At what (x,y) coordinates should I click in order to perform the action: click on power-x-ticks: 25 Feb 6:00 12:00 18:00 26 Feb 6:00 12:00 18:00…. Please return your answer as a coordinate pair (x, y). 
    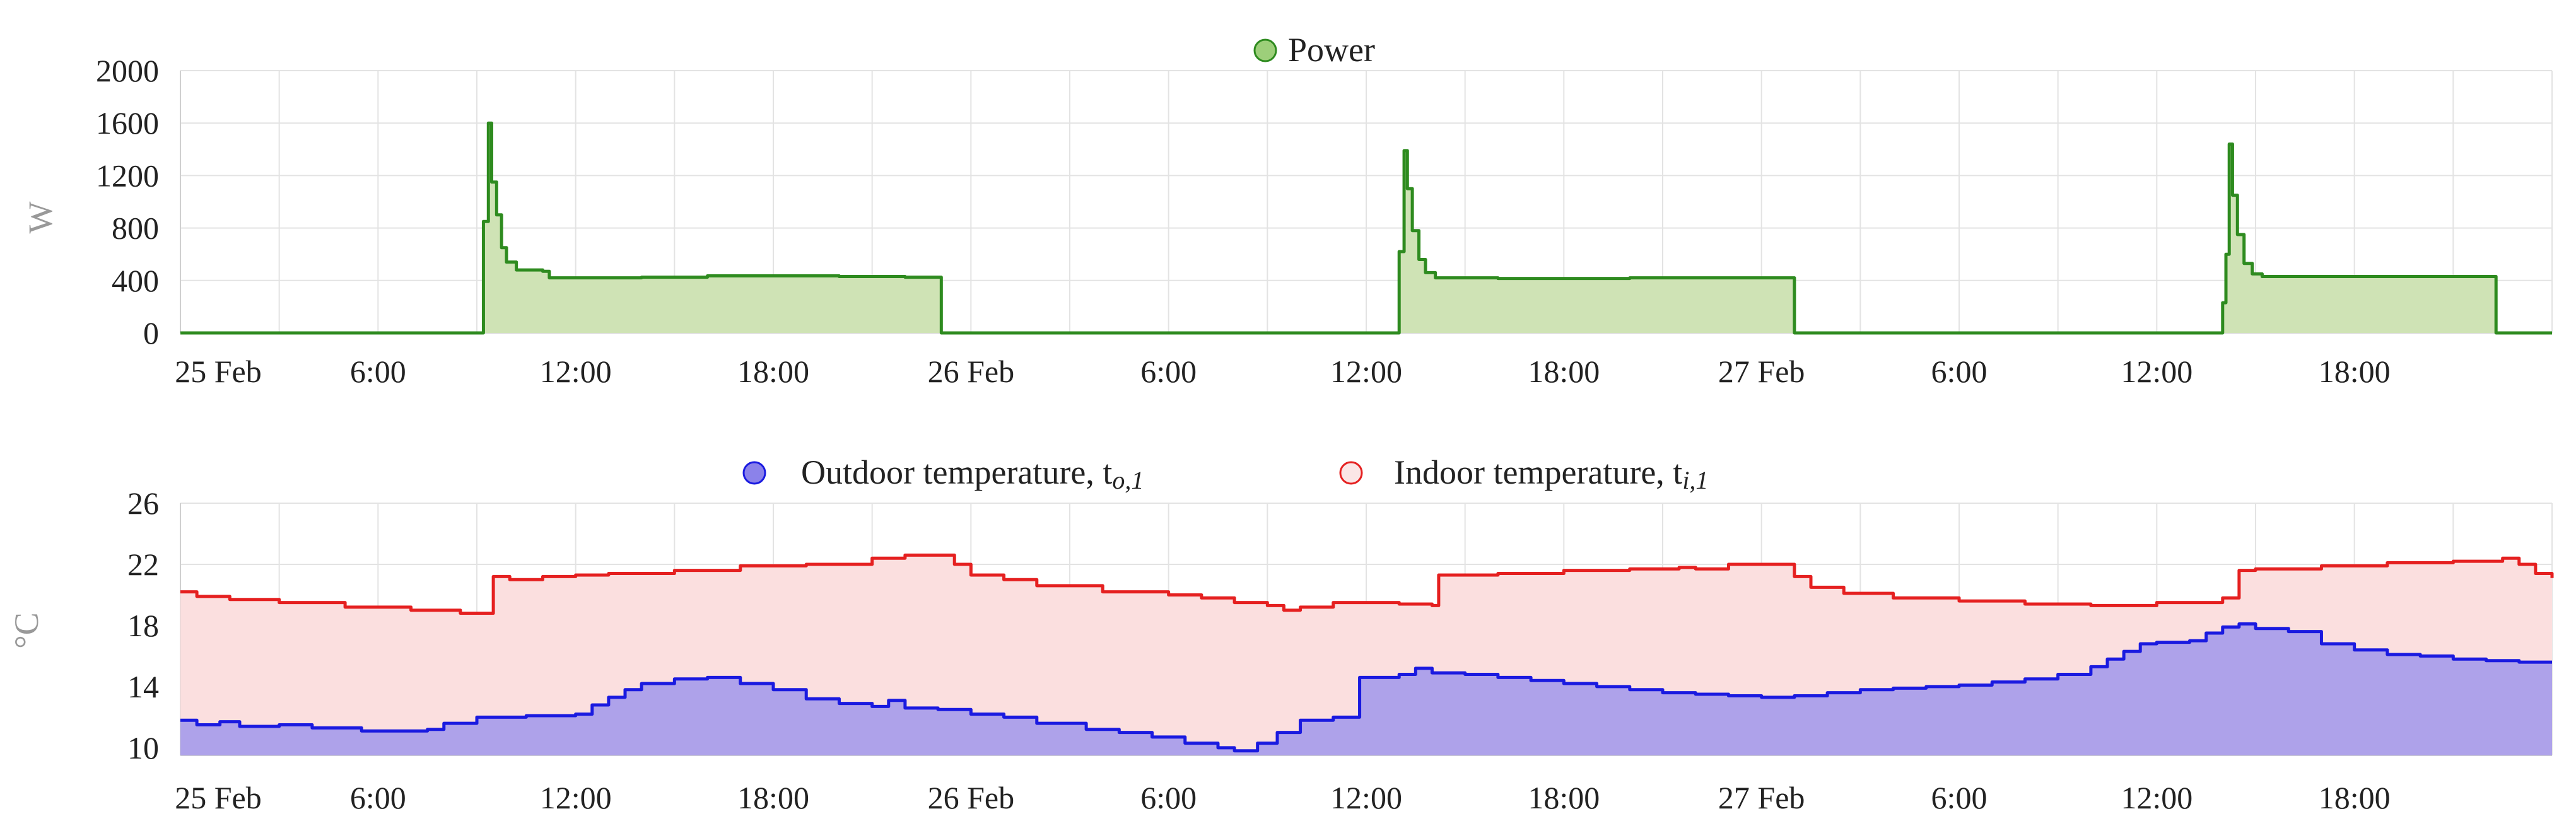
    Looking at the image, I should click on (1282, 371).